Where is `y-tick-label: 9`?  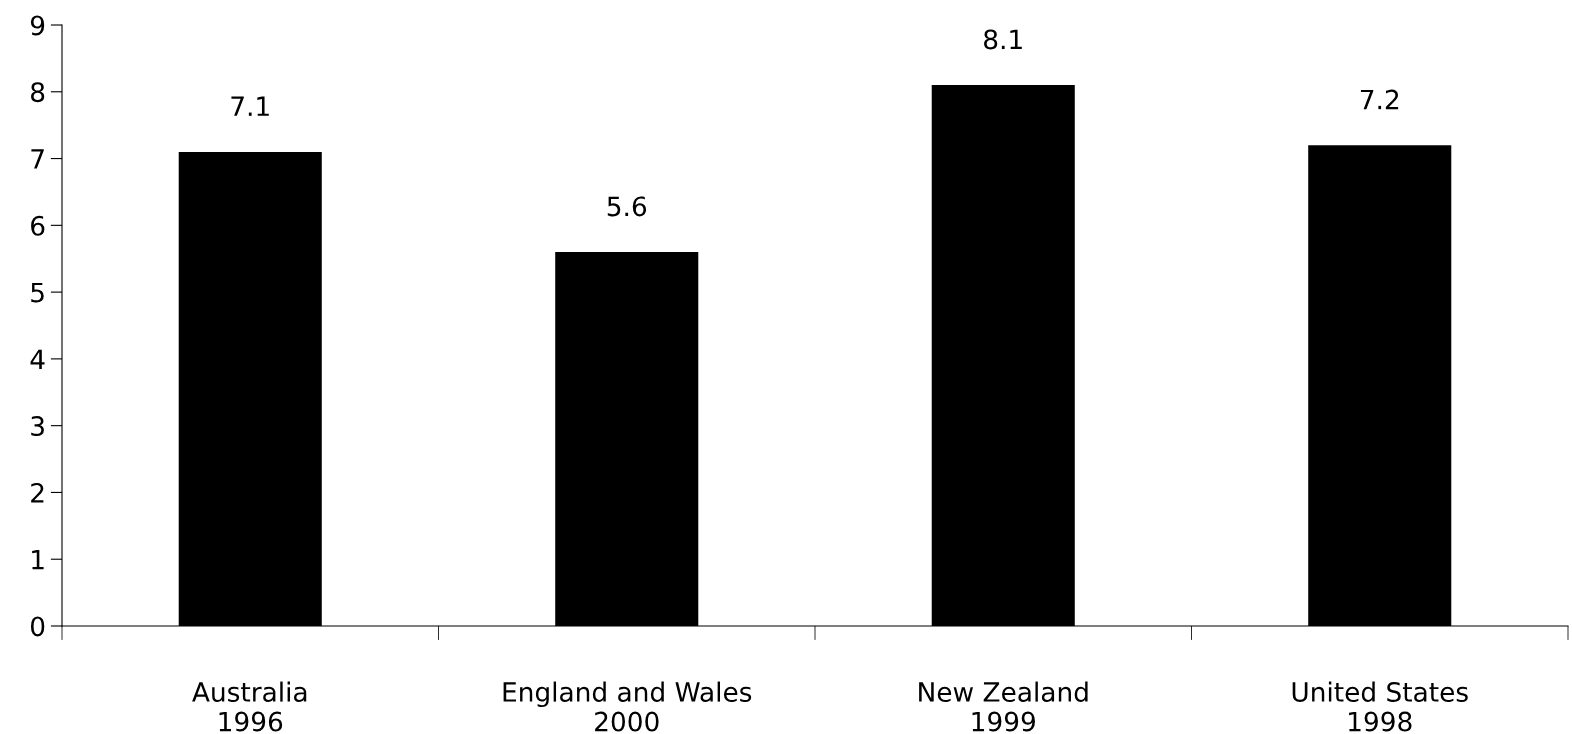
y-tick-label: 9 is located at coordinates (37, 25).